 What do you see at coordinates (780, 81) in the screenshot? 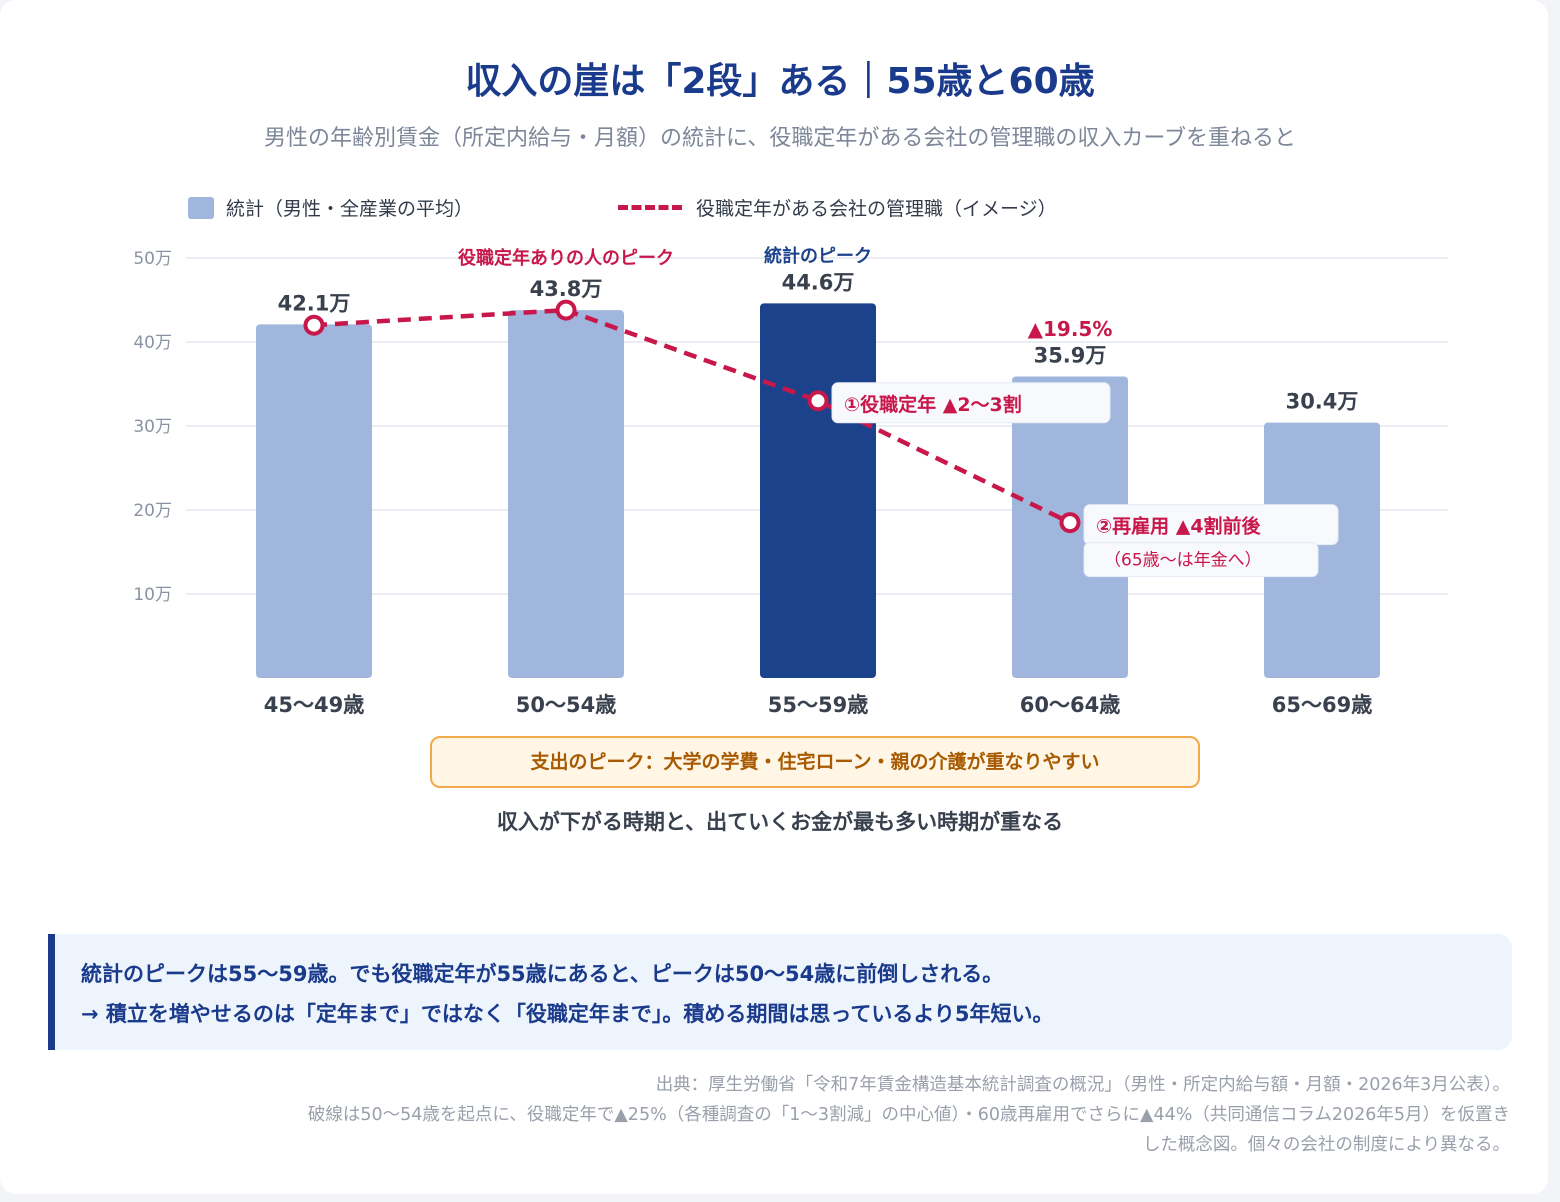
I see `page-title: 収入の崖は「2段」ある｜55歳と60歳` at bounding box center [780, 81].